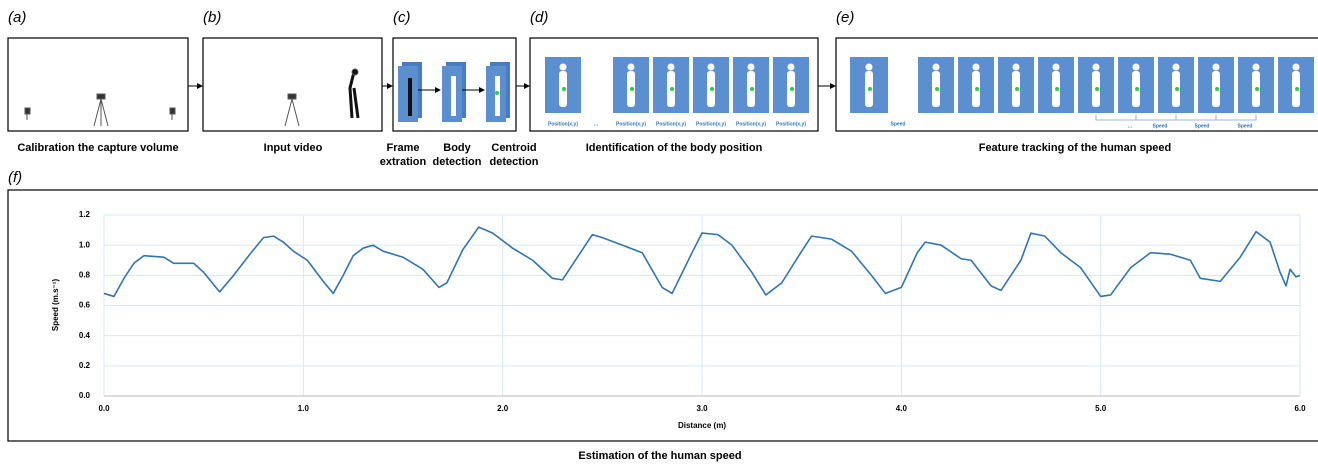 The height and width of the screenshot is (464, 1318). I want to click on panel-label: (c), so click(402, 17).